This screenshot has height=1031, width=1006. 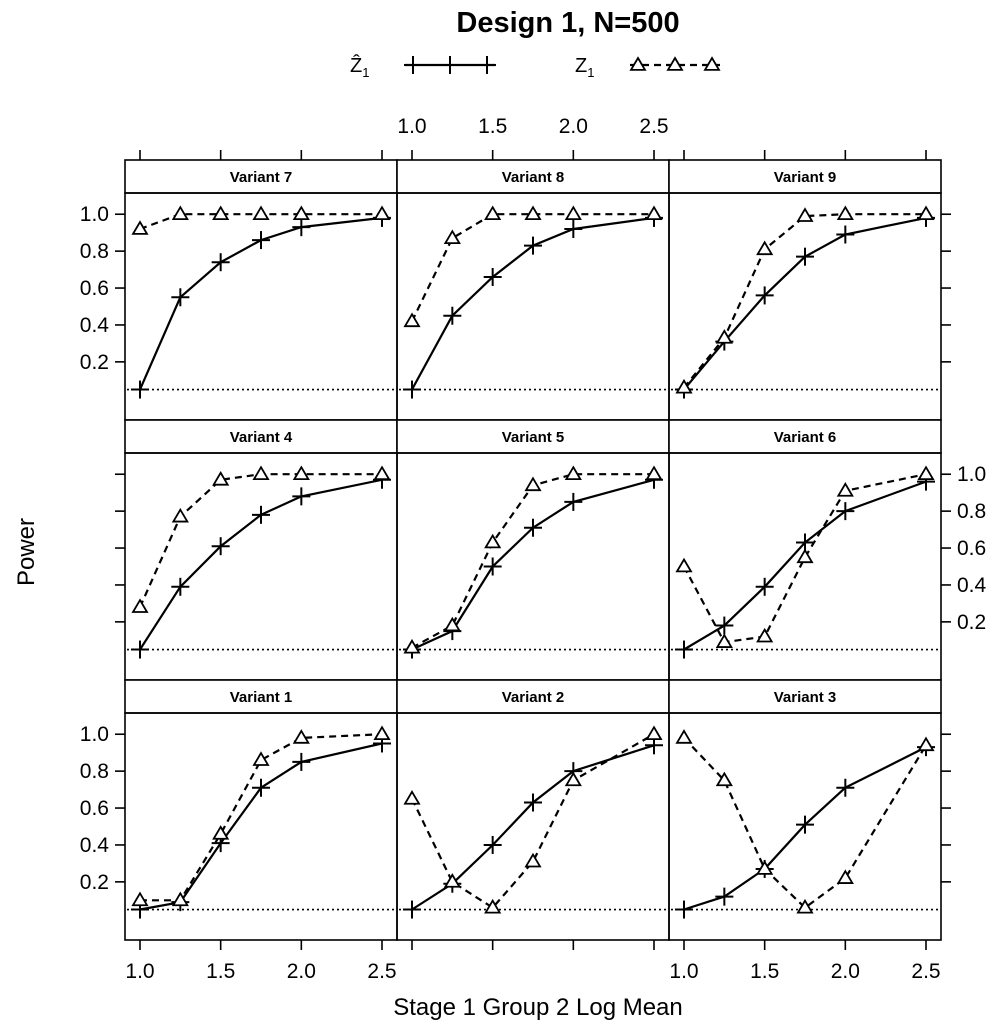 What do you see at coordinates (533, 437) in the screenshot?
I see `panel-title: Variant 5` at bounding box center [533, 437].